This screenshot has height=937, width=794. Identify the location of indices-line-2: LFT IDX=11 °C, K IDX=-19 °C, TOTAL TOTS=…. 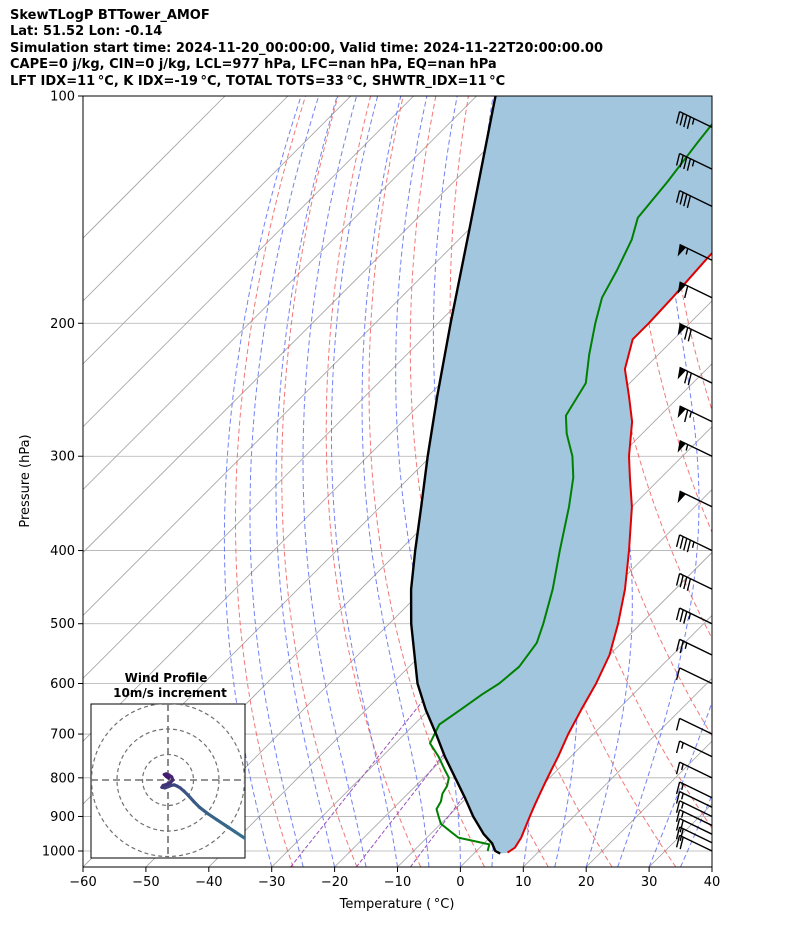
(258, 81).